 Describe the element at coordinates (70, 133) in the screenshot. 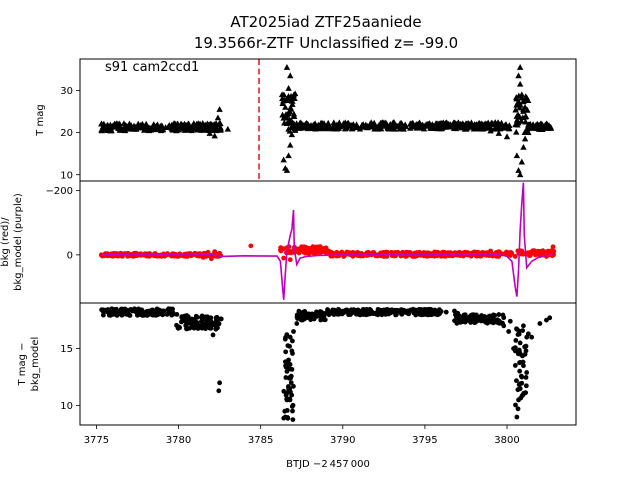

I see `tmag-y-ticks: 10 20 30` at that location.